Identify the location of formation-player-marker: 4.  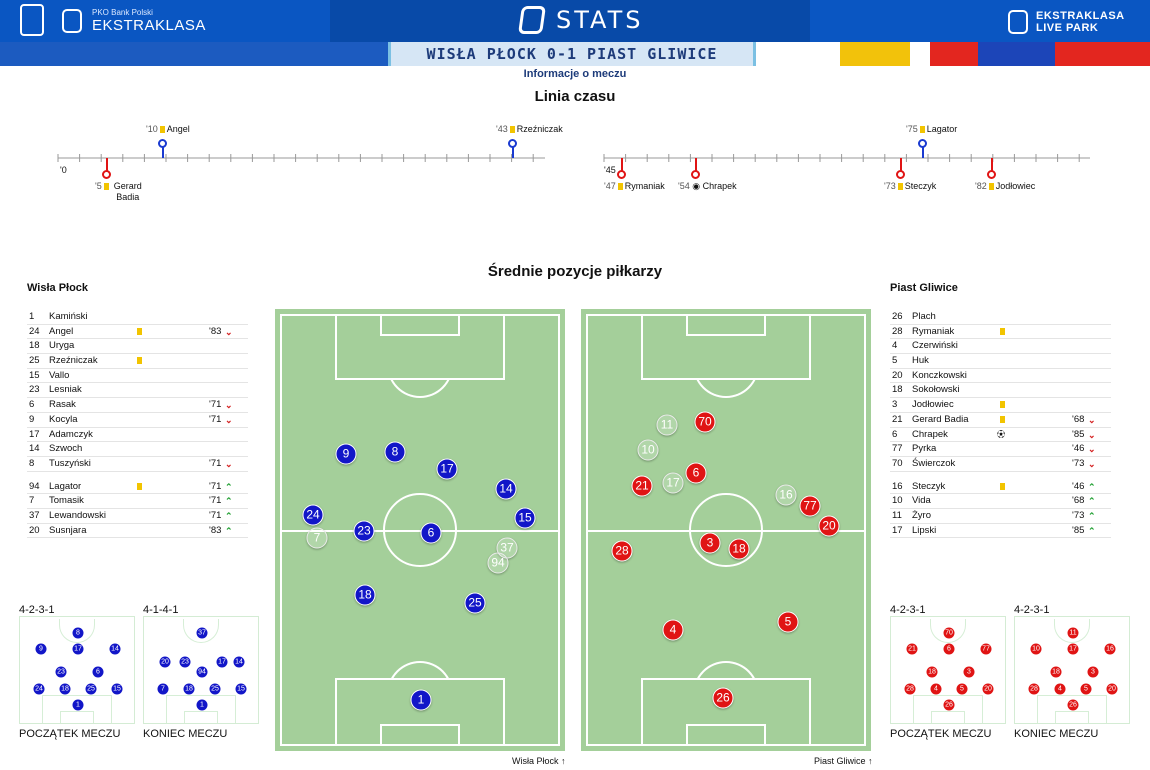
(1060, 689).